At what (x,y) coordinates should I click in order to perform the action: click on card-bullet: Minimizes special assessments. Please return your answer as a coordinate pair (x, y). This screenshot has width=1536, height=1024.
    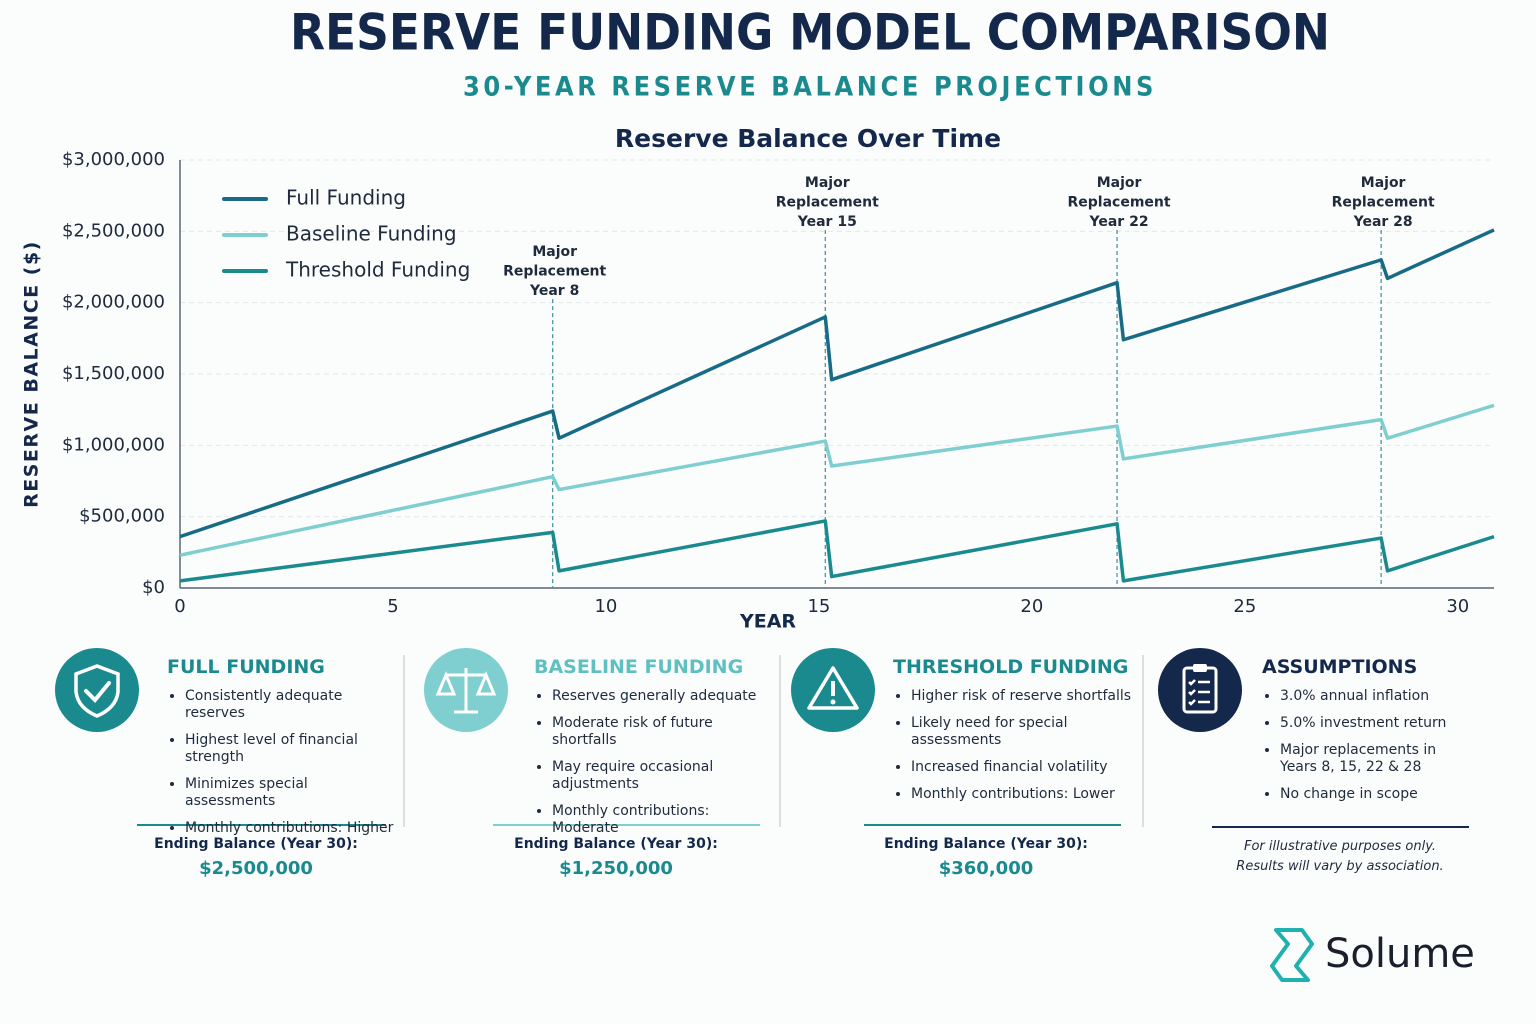
    Looking at the image, I should click on (293, 793).